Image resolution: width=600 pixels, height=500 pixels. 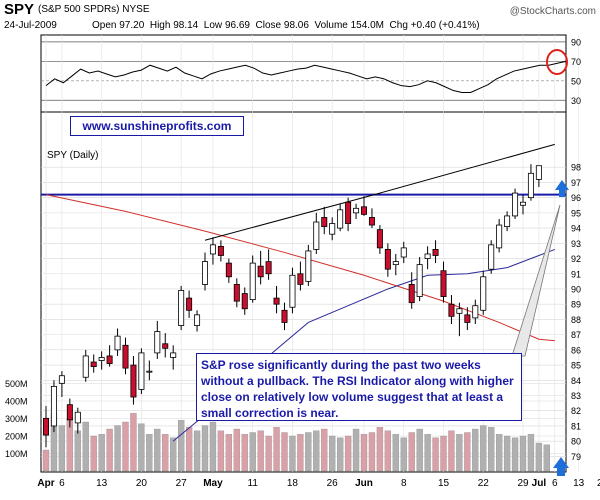 I want to click on x-tick-label: 11, so click(x=253, y=483).